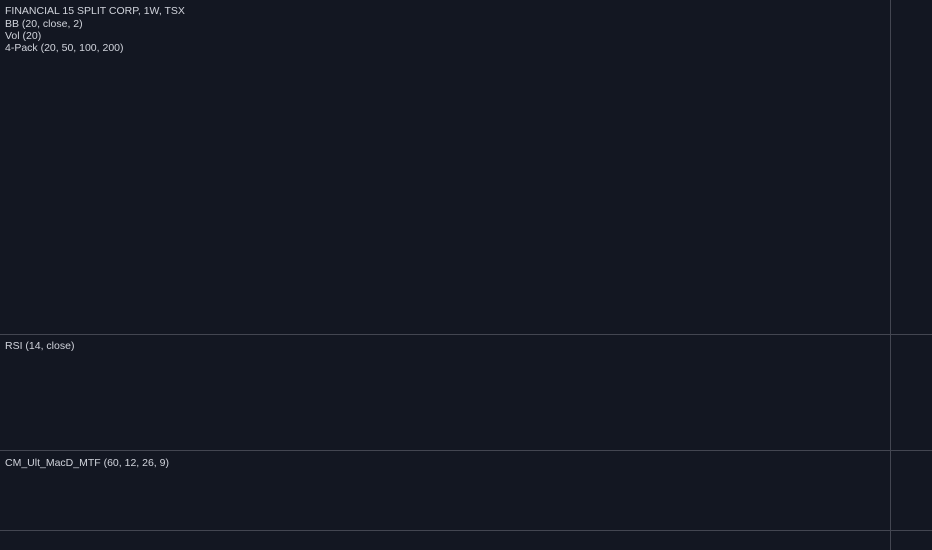  What do you see at coordinates (87, 463) in the screenshot?
I see `pane-title: CM_Ult_MacD_MTF (60, 12, 26, 9)` at bounding box center [87, 463].